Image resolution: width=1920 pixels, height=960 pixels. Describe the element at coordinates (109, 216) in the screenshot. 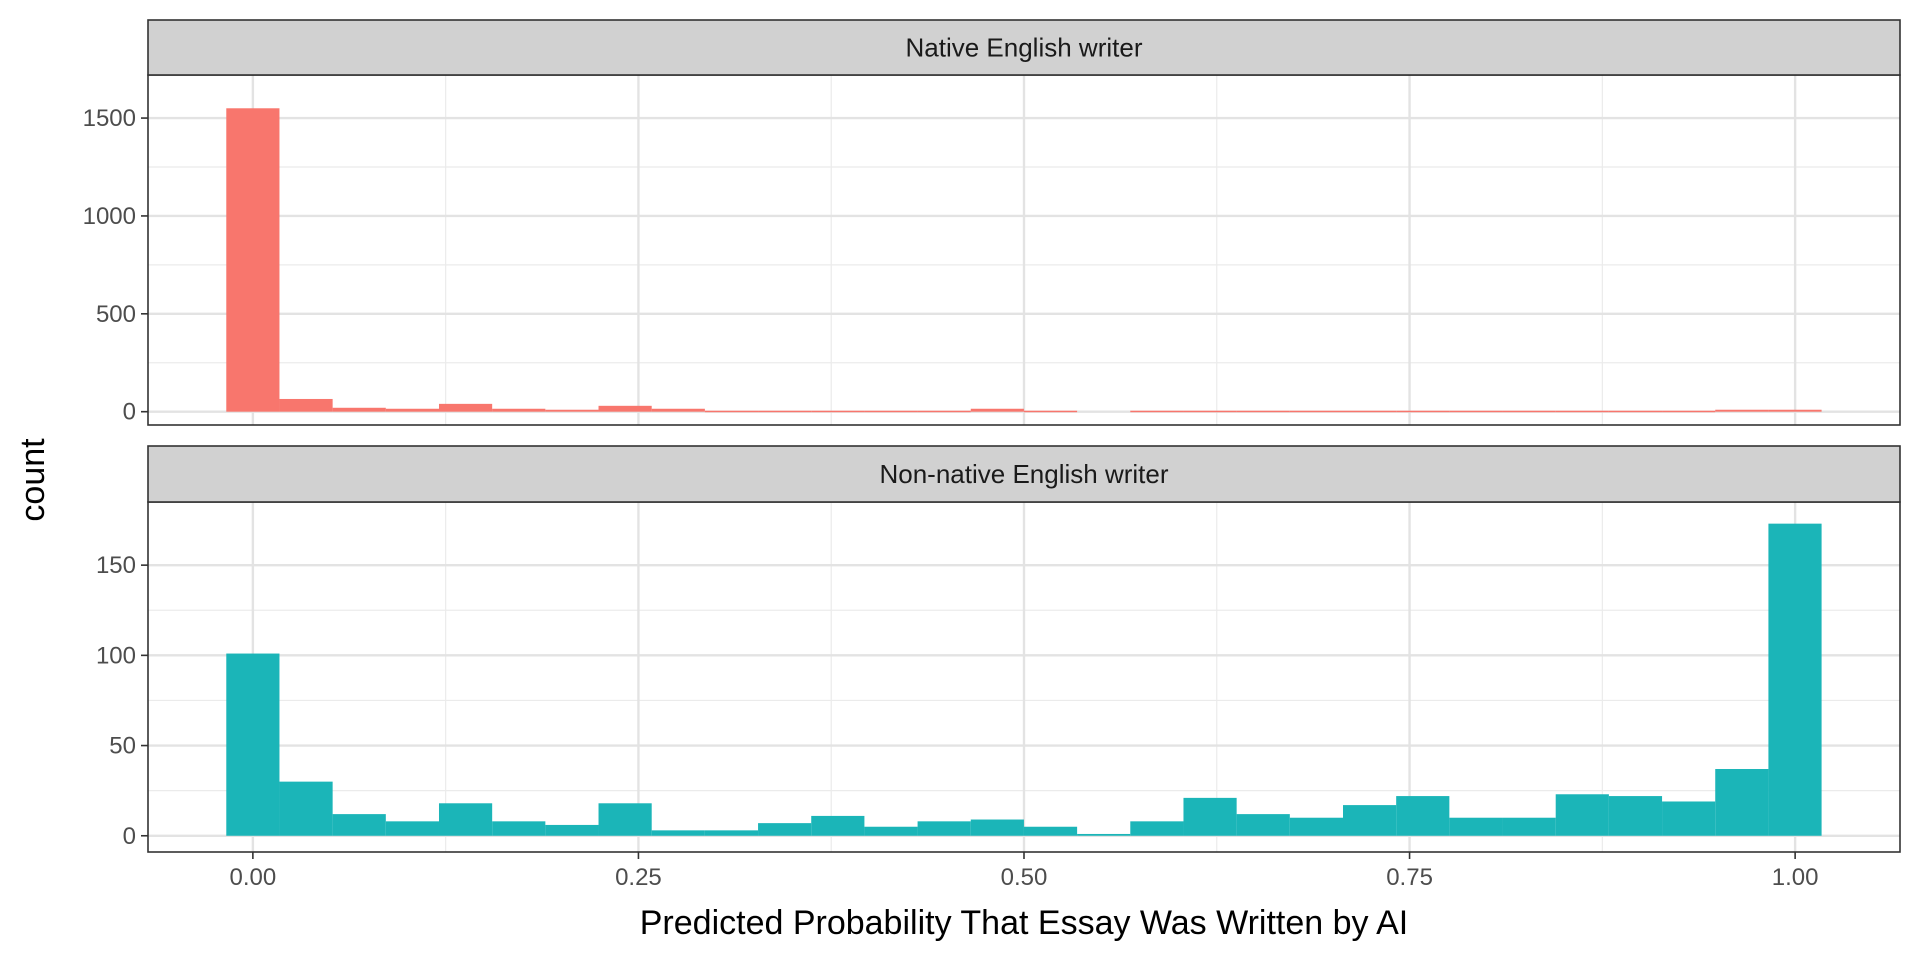

I see `y-tick-label: 1000` at that location.